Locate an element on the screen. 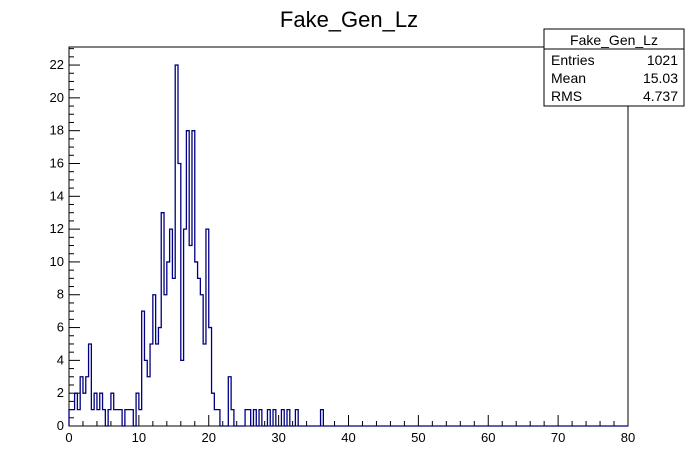  y-tick-label: 20 is located at coordinates (57, 97).